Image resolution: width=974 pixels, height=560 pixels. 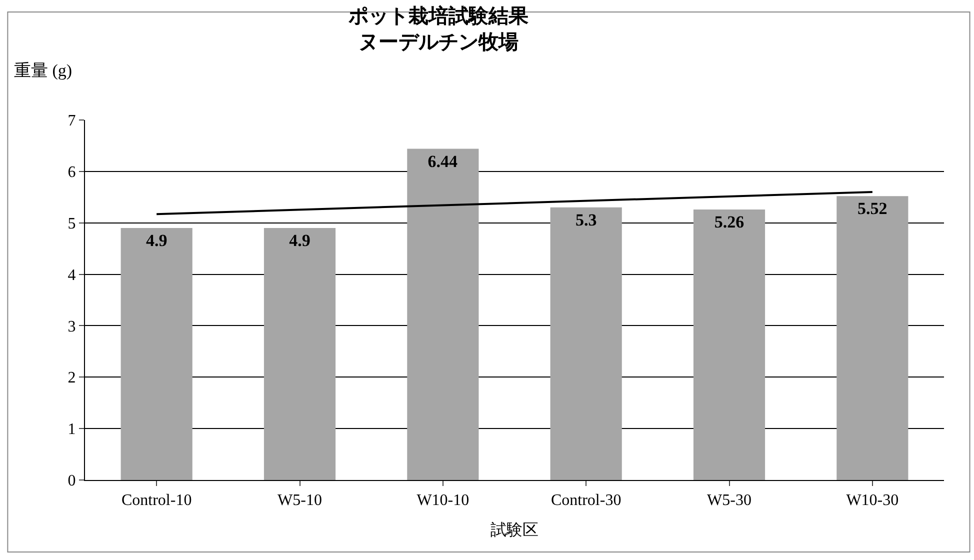 What do you see at coordinates (72, 275) in the screenshot?
I see `y-tick-label: 4` at bounding box center [72, 275].